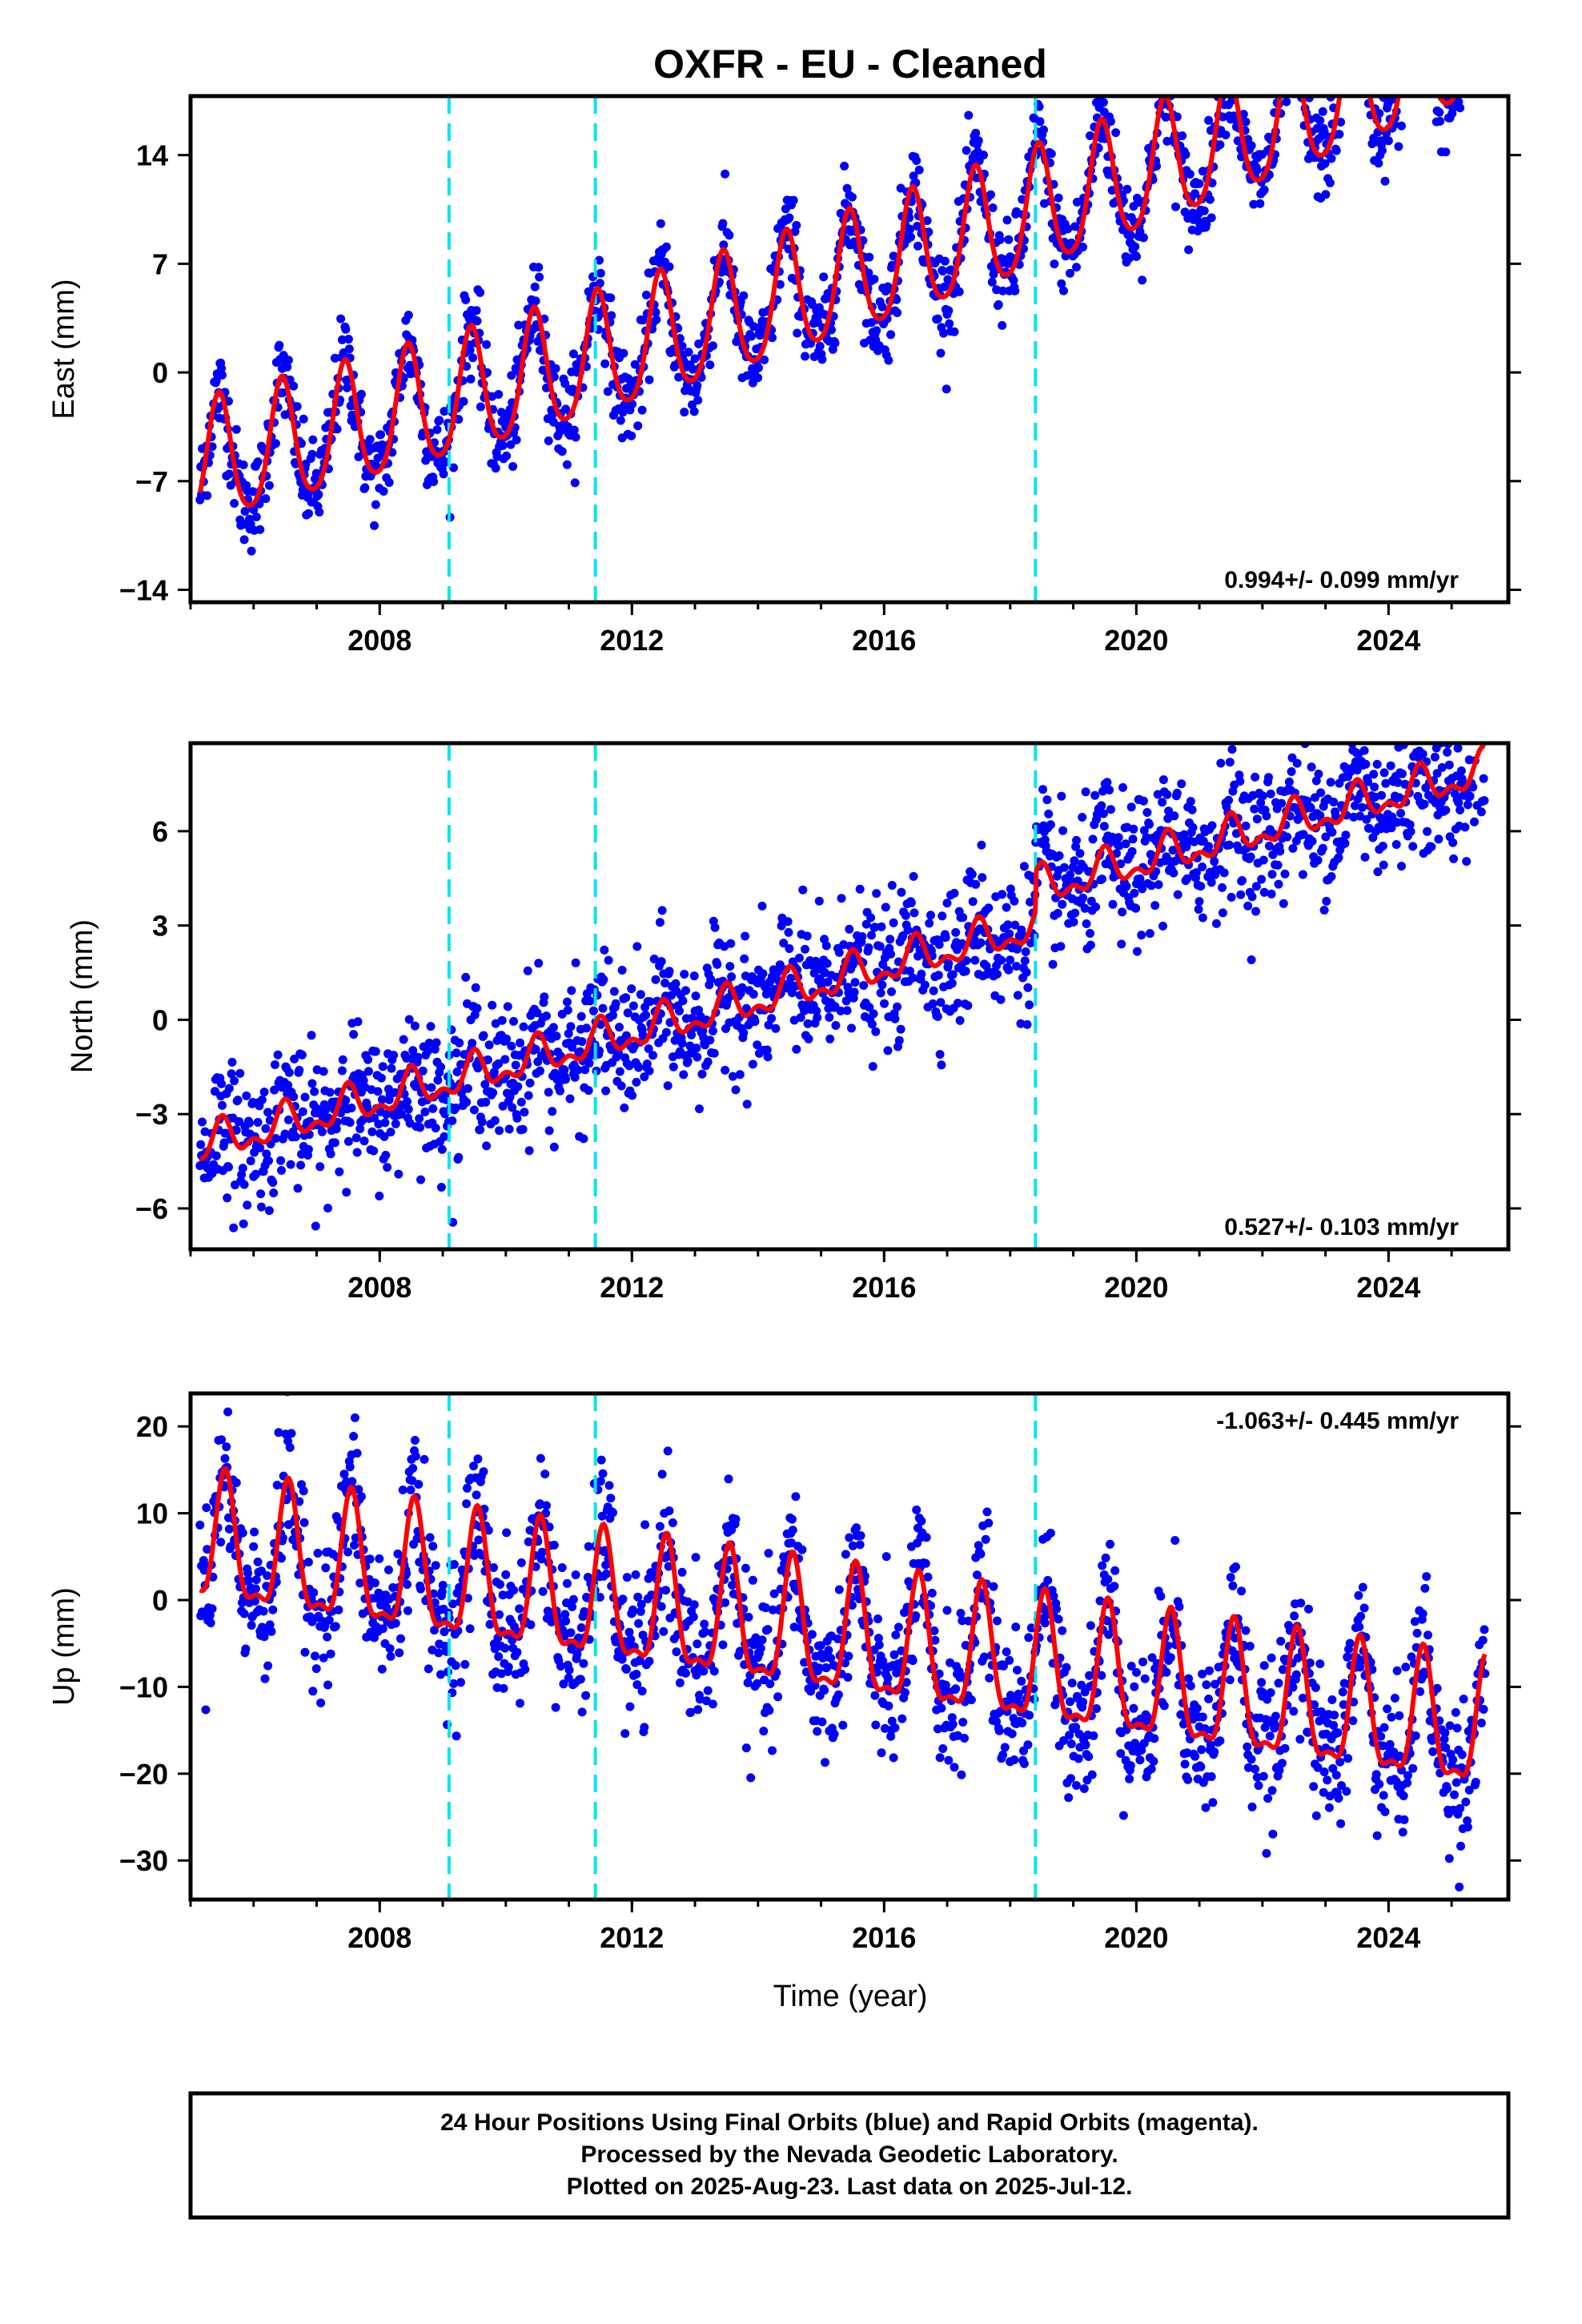 The height and width of the screenshot is (2324, 1582). What do you see at coordinates (1136, 640) in the screenshot?
I see `x-tick-label: 2020` at bounding box center [1136, 640].